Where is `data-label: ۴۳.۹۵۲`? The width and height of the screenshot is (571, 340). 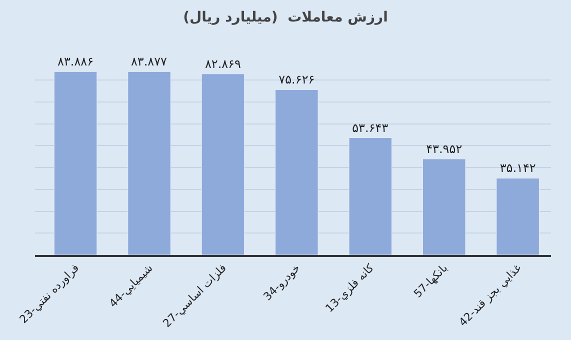
data-label: ۴۳.۹۵۲ is located at coordinates (444, 149).